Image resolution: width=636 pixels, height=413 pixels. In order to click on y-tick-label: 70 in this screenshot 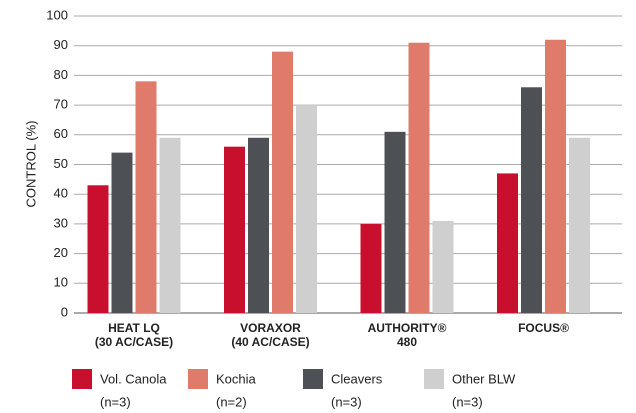, I will do `click(61, 104)`.